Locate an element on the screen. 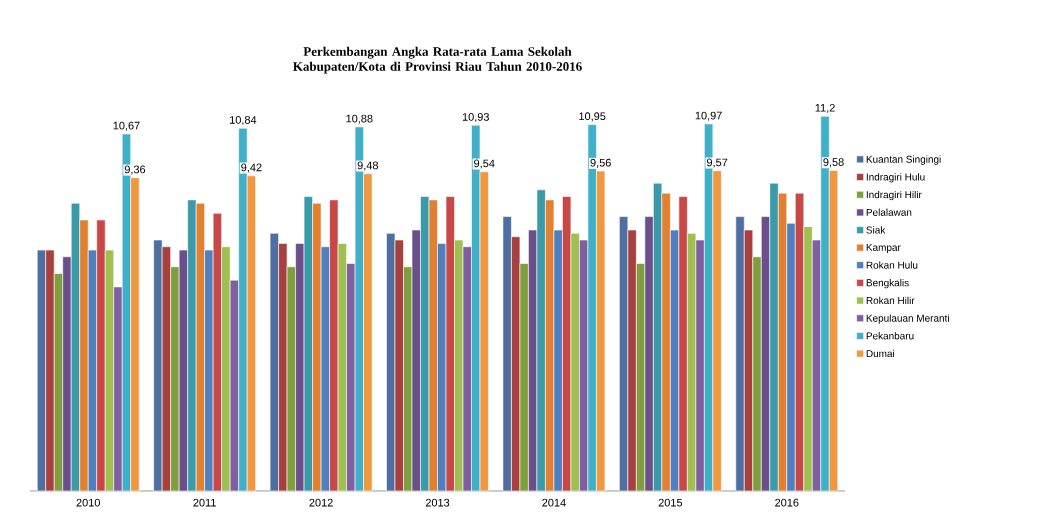  legend-label: Siak is located at coordinates (876, 230).